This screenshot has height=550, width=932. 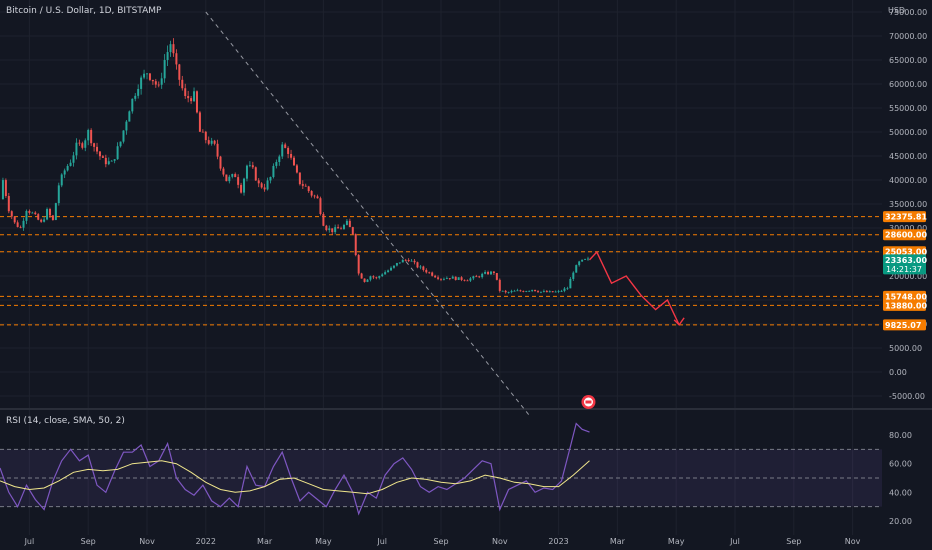 I want to click on price-tick-label: 55000.00, so click(x=908, y=108).